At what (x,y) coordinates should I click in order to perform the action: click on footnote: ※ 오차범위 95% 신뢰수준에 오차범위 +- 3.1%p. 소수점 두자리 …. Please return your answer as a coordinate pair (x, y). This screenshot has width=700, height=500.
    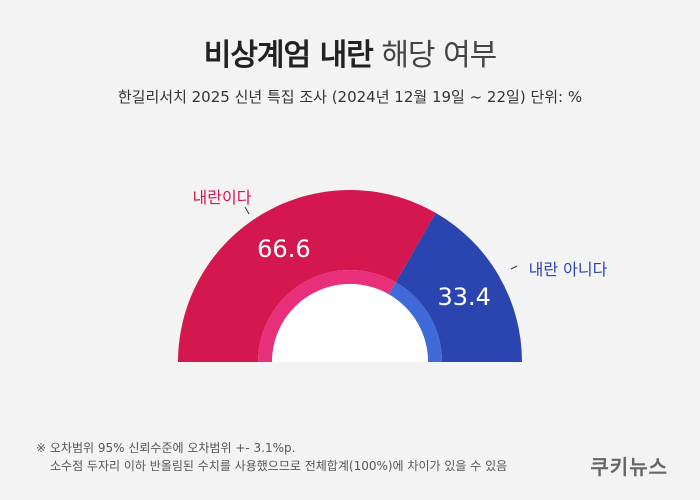
    Looking at the image, I should click on (271, 457).